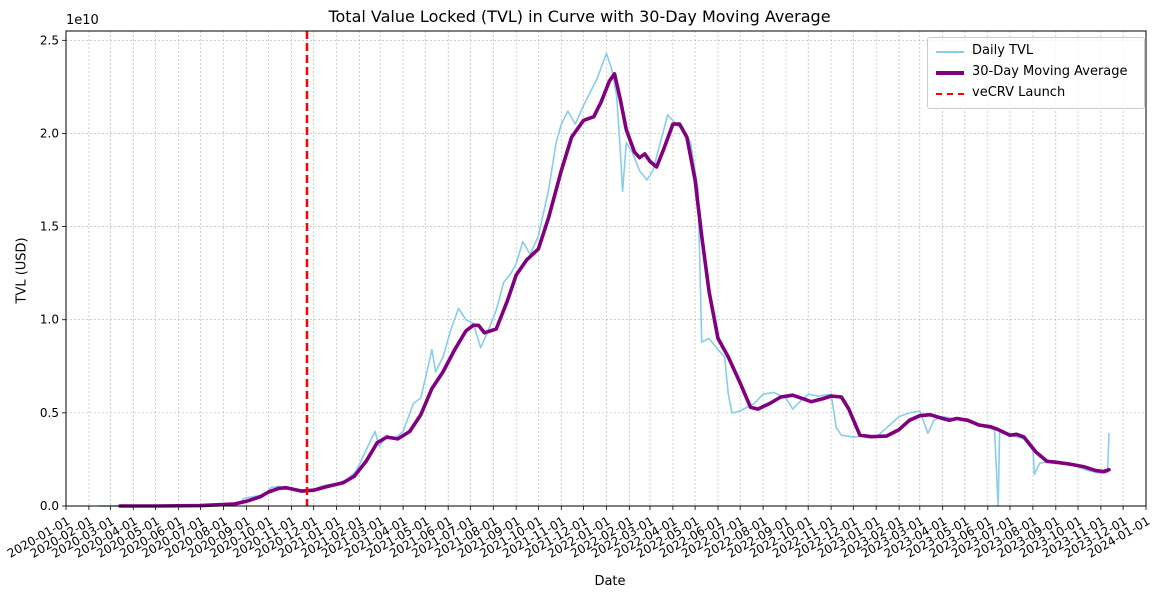 This screenshot has height=599, width=1159. I want to click on y-tick-label: 2.5, so click(49, 40).